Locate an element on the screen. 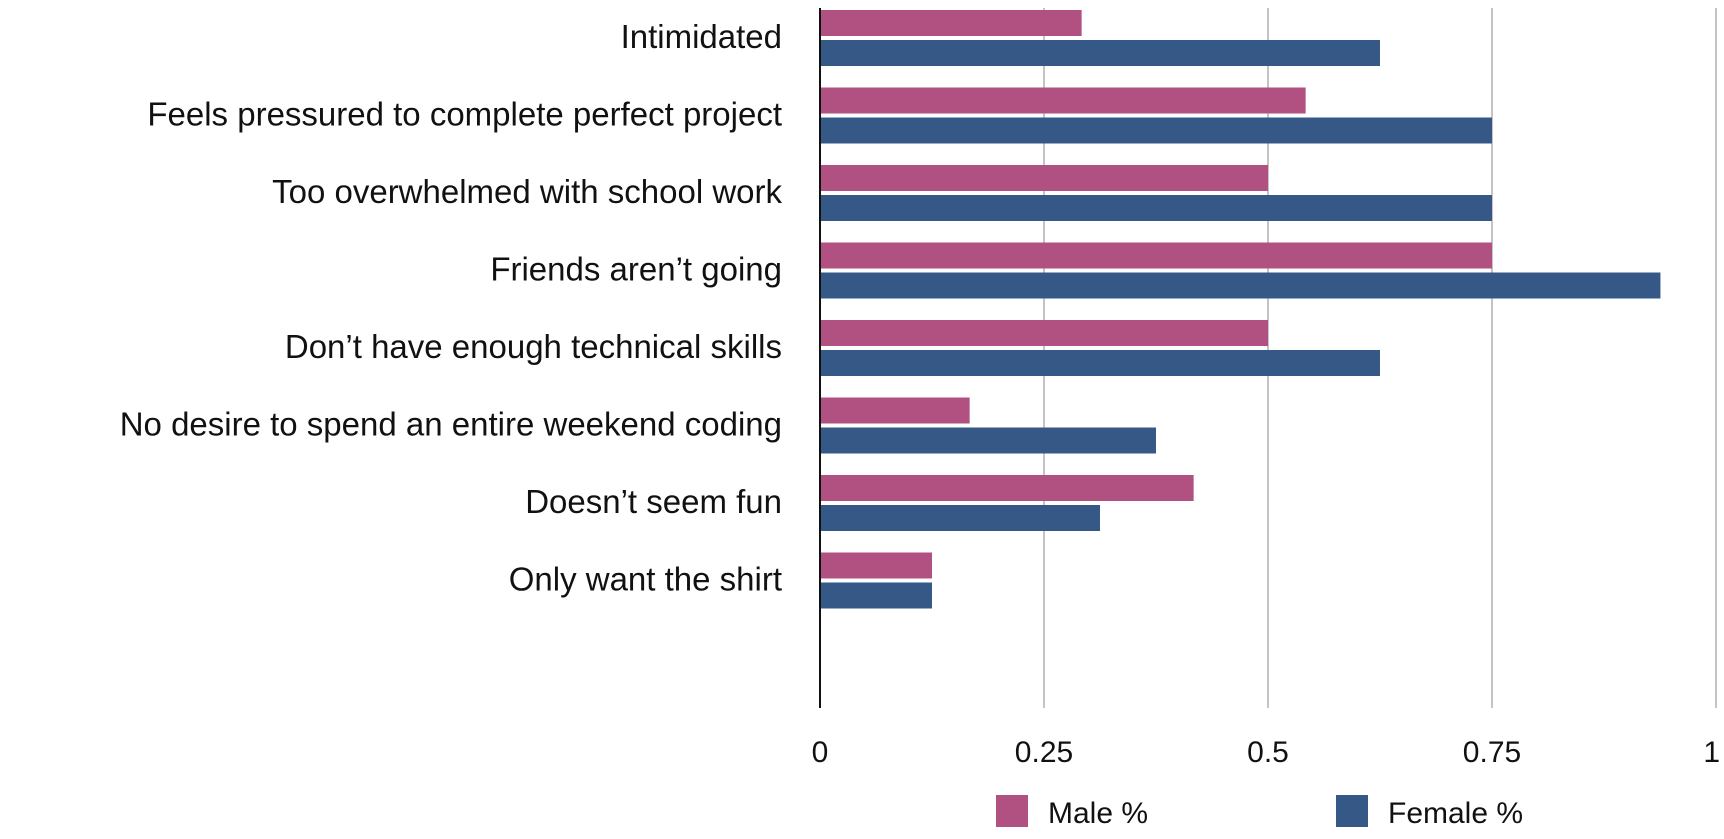 The height and width of the screenshot is (839, 1724). x-tick-label: 0.5 is located at coordinates (1268, 752).